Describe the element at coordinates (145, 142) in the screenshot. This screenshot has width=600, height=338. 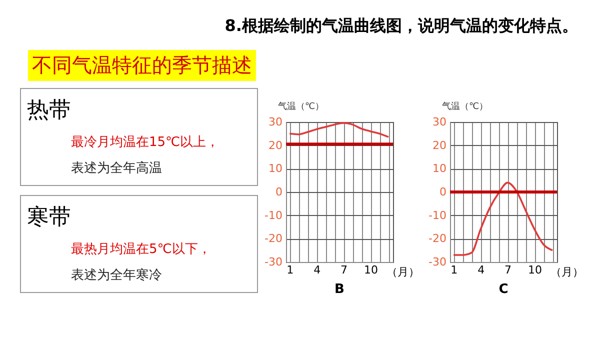
I see `text: 最冷月均温在15℃以上，` at that location.